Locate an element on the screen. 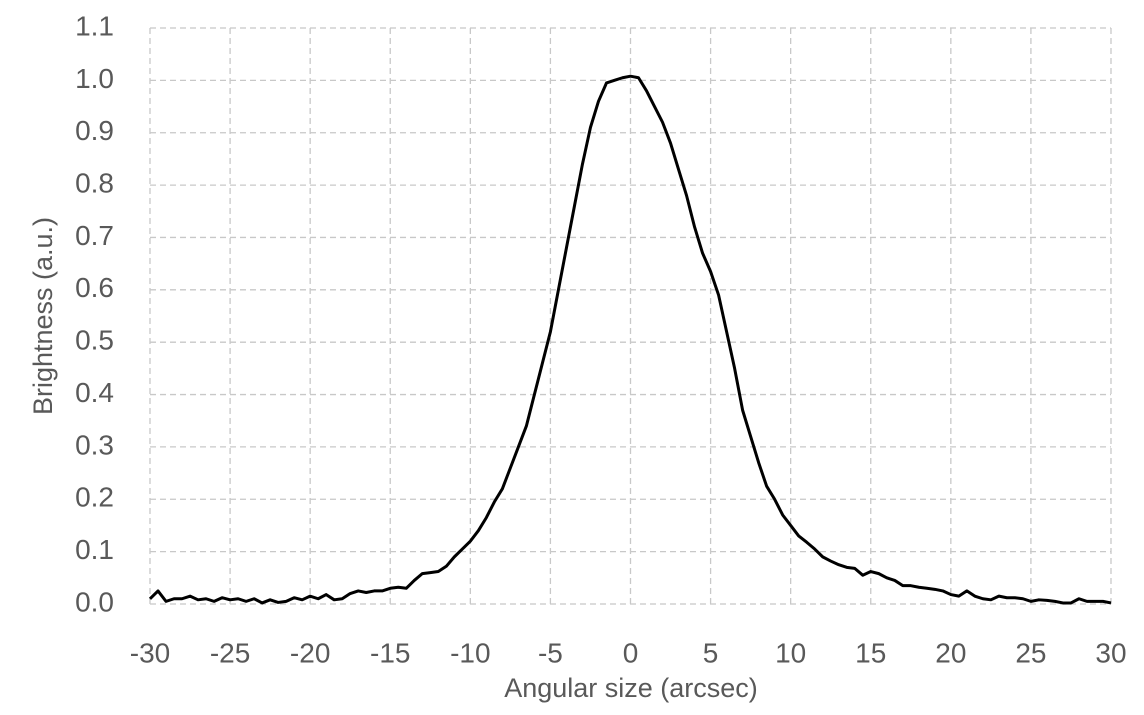  x-axis-title: Angular size (arcsec) is located at coordinates (631, 688).